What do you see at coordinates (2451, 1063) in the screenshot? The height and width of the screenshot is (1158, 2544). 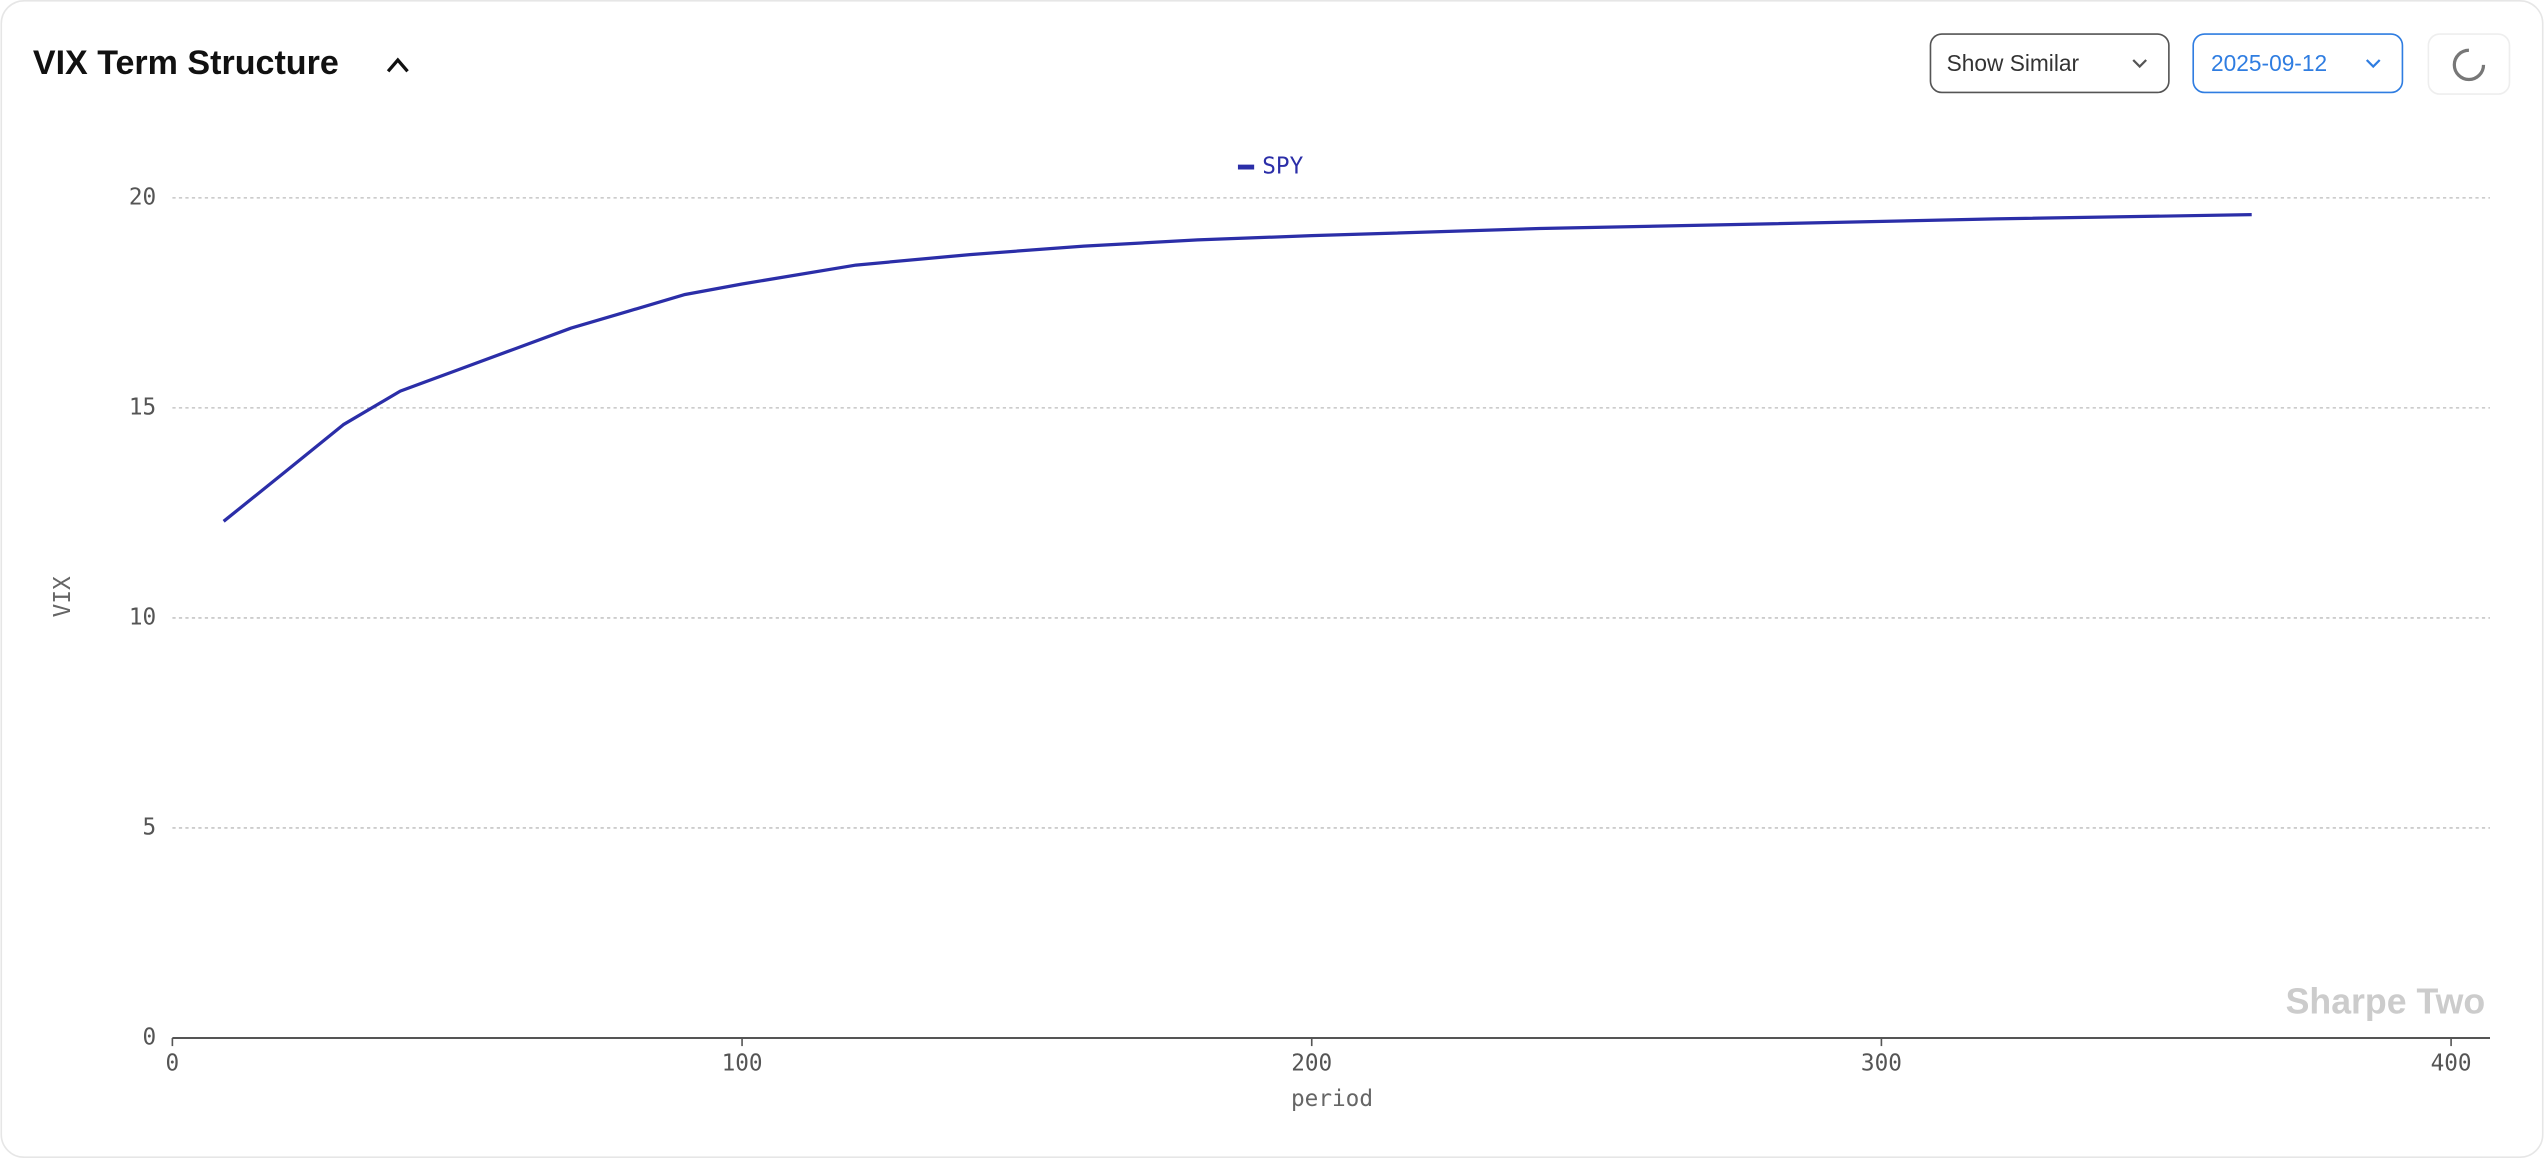 I see `x-tick-label: 400` at bounding box center [2451, 1063].